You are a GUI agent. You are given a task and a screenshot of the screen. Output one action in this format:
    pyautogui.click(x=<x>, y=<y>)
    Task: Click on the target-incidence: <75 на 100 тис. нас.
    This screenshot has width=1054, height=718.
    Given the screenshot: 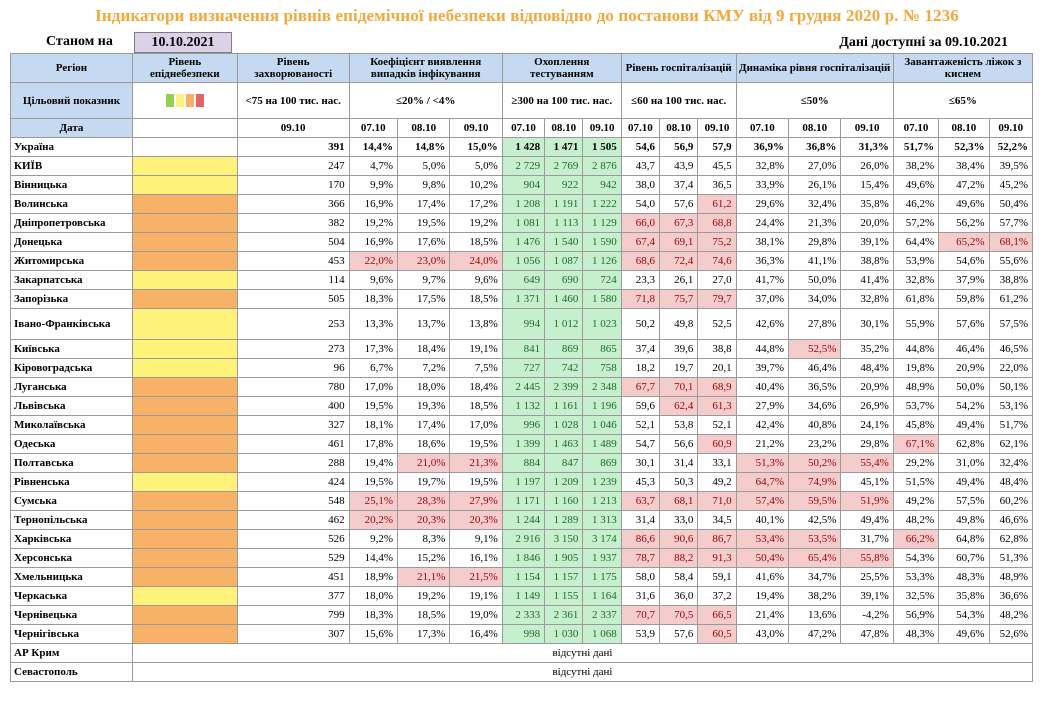 What is the action you would take?
    pyautogui.click(x=293, y=100)
    